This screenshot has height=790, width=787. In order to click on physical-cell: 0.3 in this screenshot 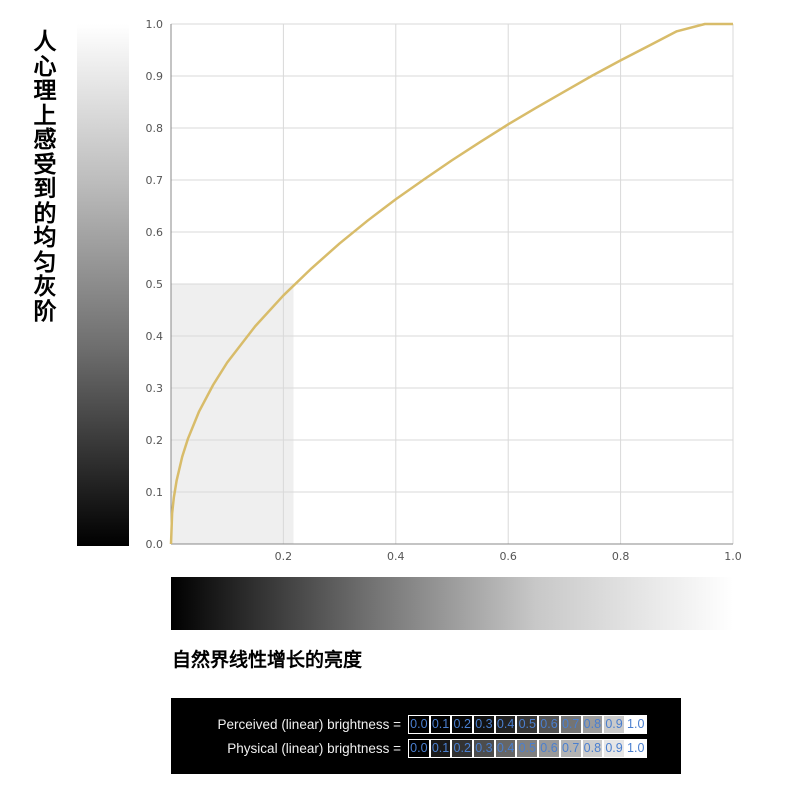, I will do `click(484, 748)`.